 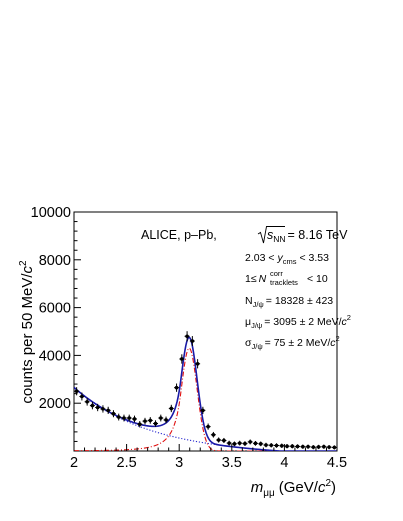 I want to click on rapidity-cut: 2.03 < ycms < 3.53, so click(x=287, y=259).